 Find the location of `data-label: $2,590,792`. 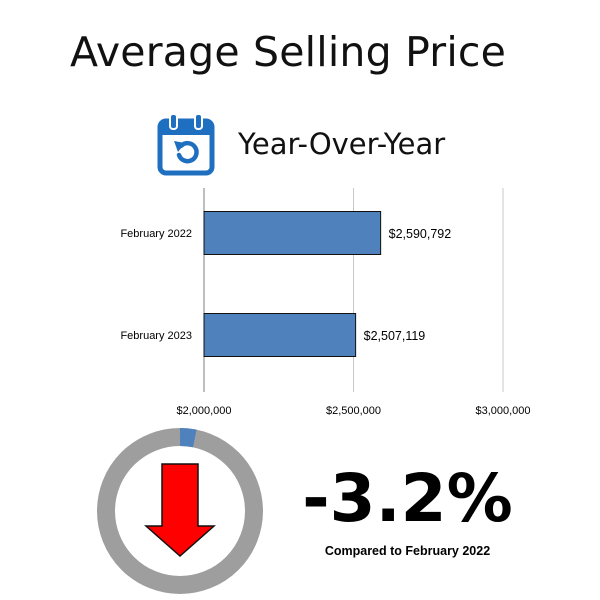

data-label: $2,590,792 is located at coordinates (420, 234).